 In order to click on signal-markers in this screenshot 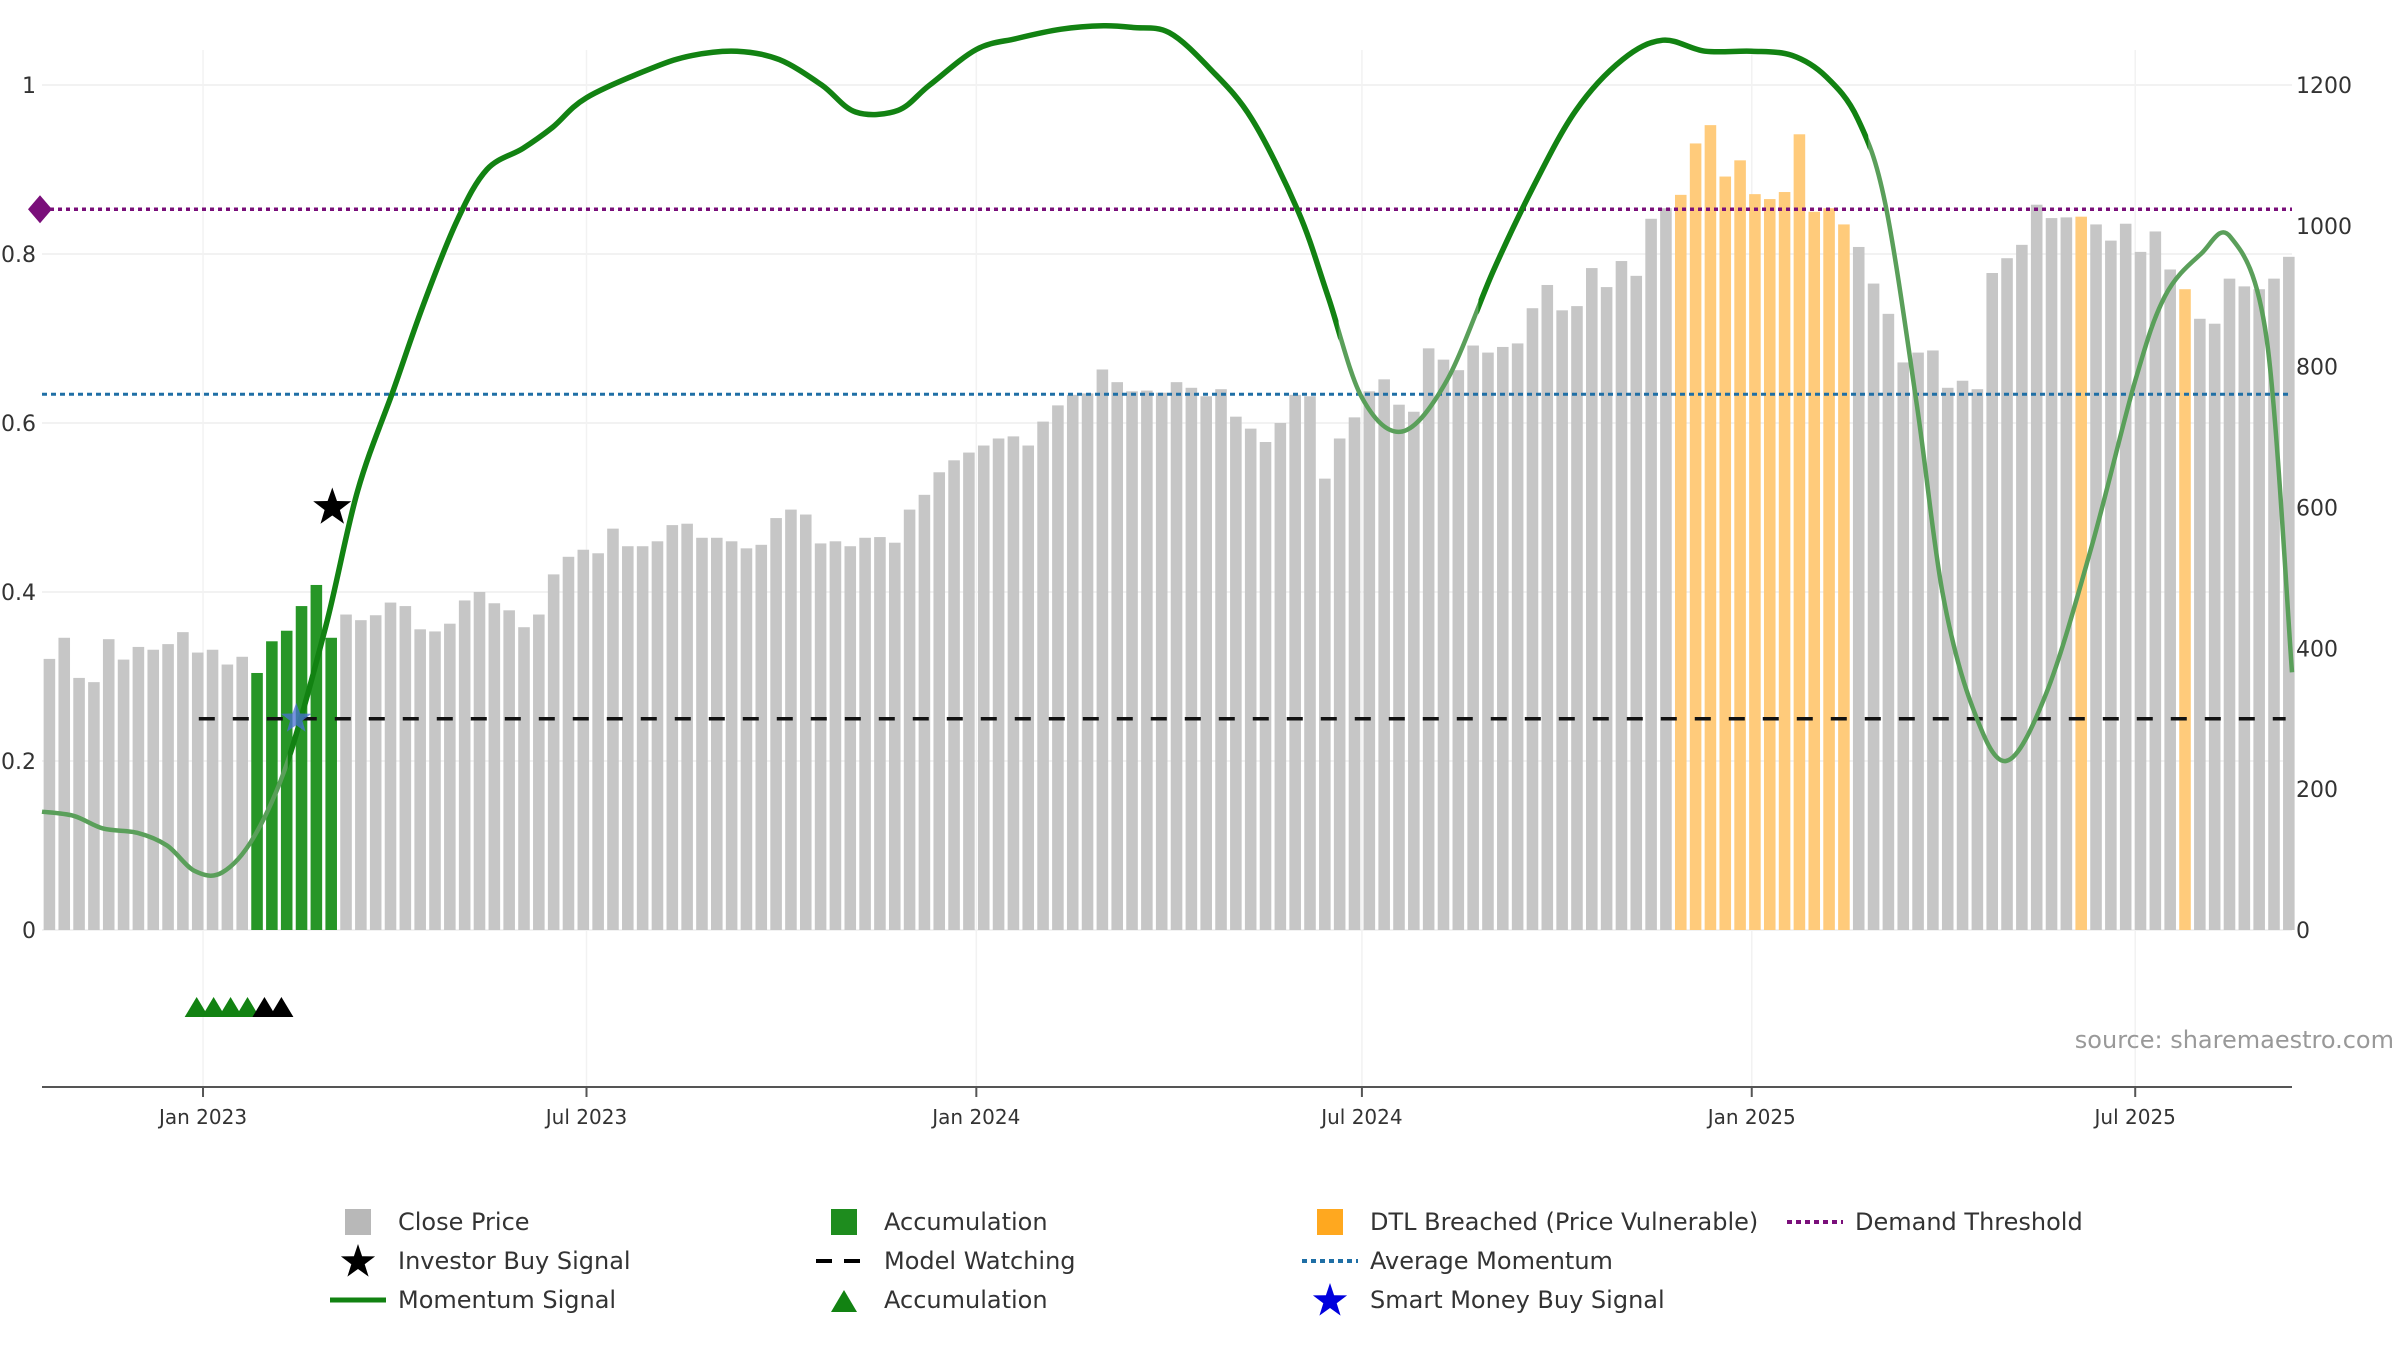, I will do `click(268, 752)`.